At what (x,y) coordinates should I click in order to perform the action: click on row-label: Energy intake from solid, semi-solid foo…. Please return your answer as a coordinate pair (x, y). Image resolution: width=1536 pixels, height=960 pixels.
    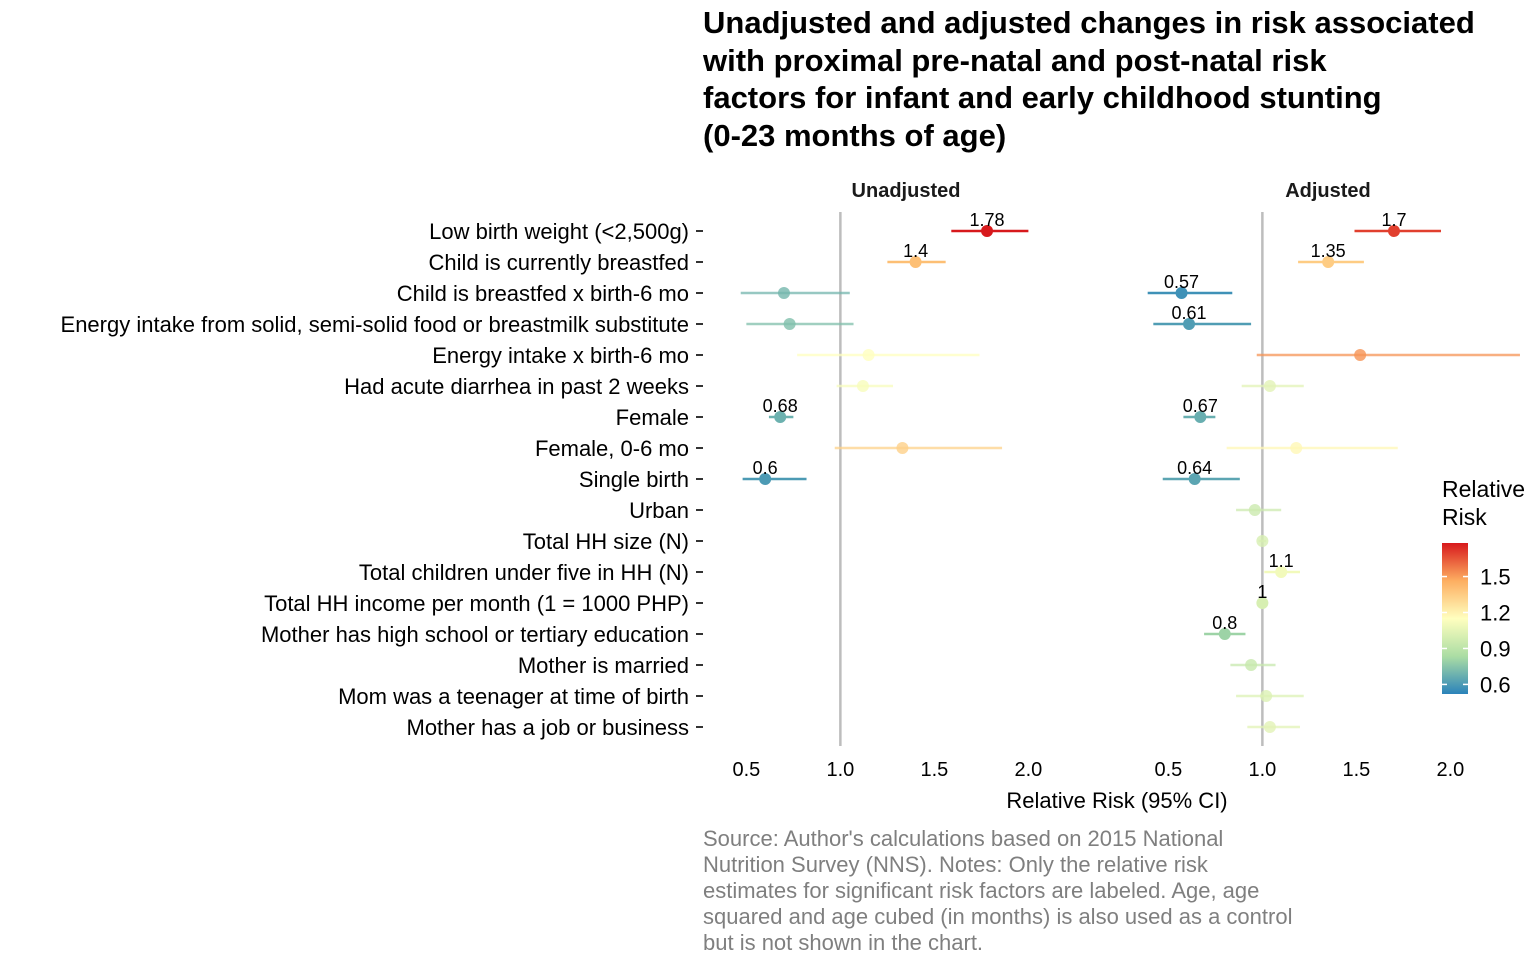
    Looking at the image, I should click on (375, 324).